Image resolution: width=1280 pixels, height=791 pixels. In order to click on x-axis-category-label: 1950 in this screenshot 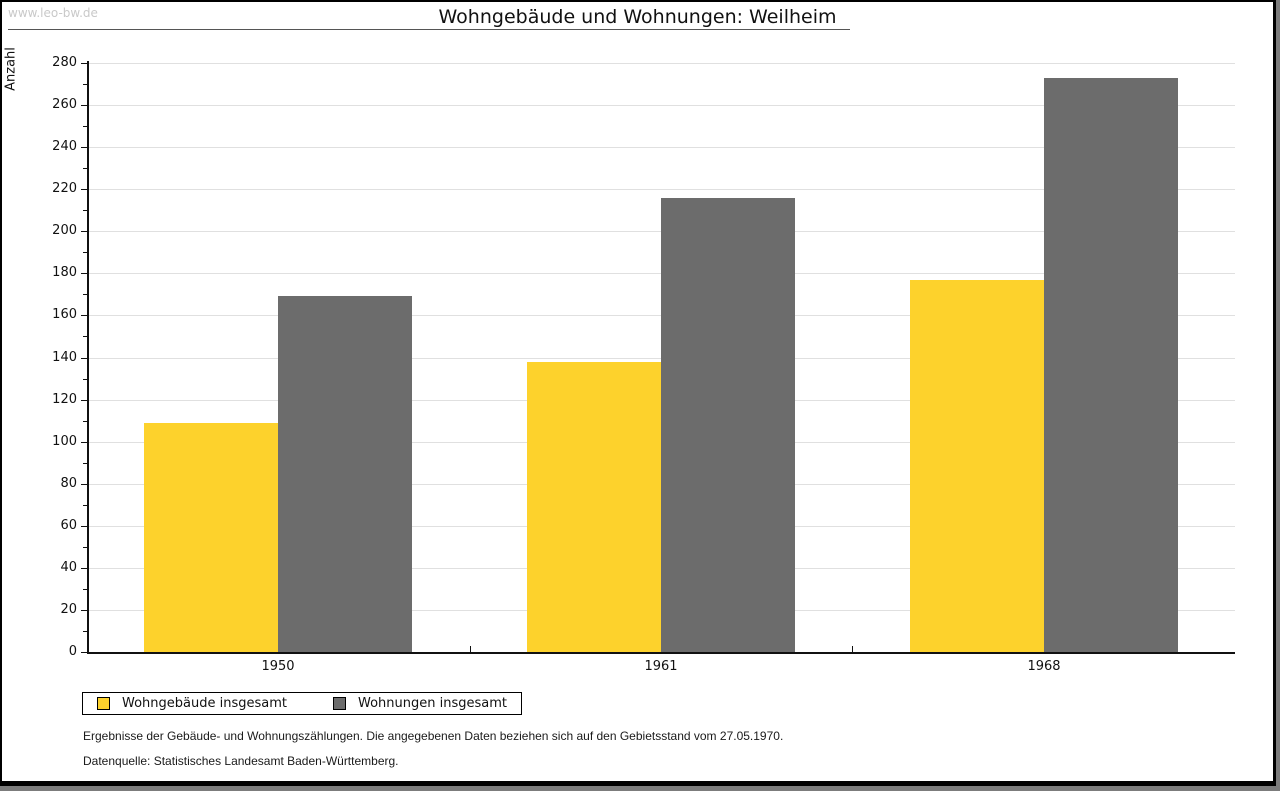, I will do `click(278, 666)`.